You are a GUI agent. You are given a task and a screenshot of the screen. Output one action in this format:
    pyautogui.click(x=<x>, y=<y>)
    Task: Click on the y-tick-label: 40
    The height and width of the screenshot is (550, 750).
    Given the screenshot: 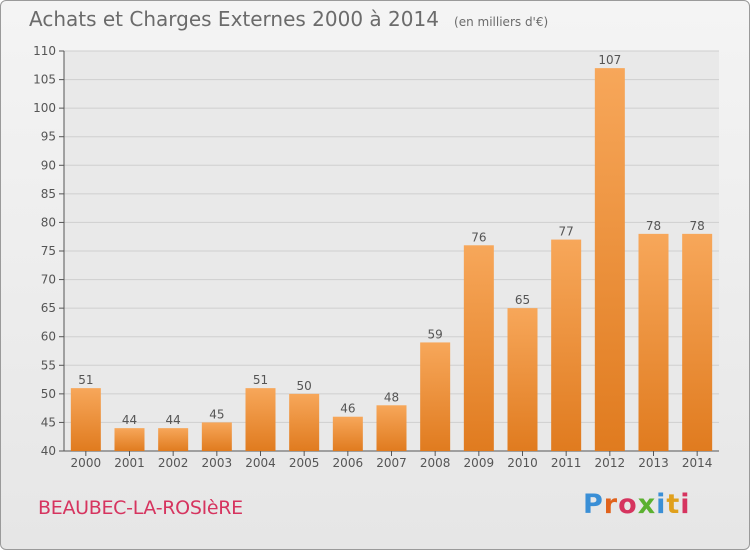 What is the action you would take?
    pyautogui.click(x=48, y=451)
    